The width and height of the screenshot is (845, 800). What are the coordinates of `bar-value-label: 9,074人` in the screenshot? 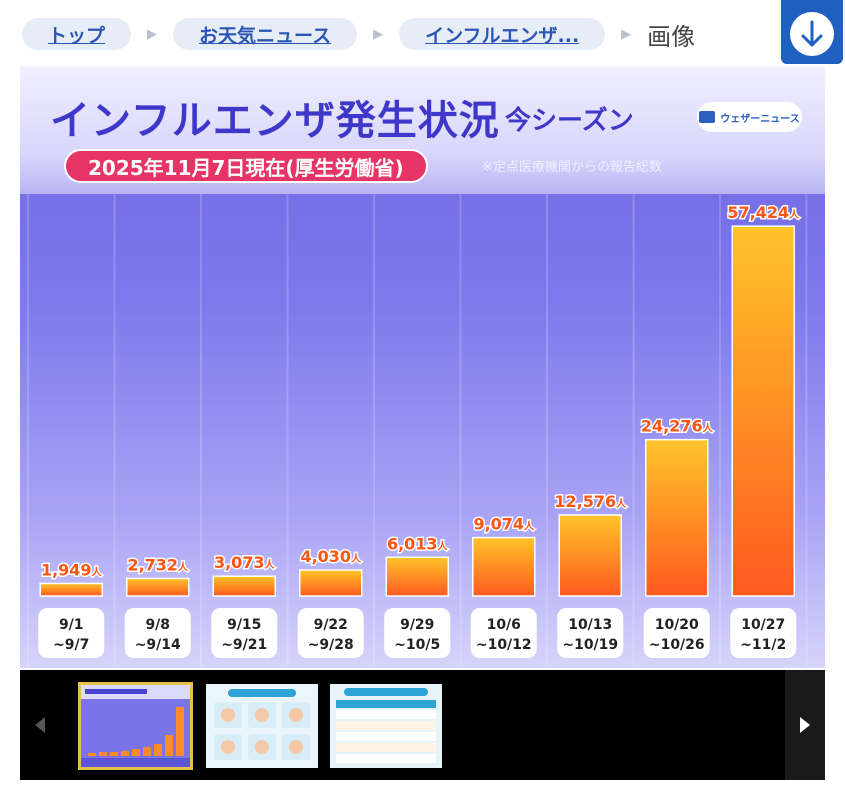 It's located at (504, 524).